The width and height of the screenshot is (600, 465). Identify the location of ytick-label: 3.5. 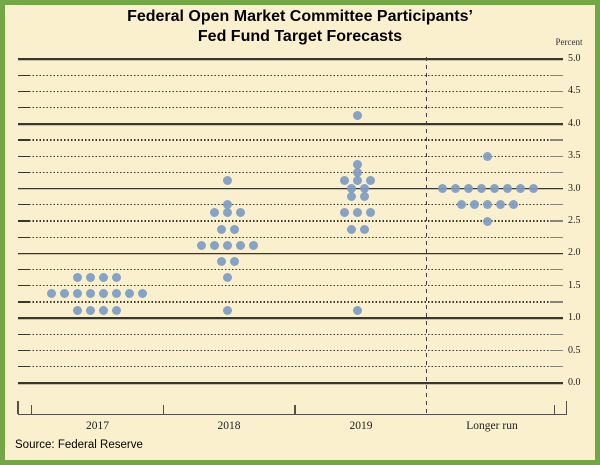
(574, 156).